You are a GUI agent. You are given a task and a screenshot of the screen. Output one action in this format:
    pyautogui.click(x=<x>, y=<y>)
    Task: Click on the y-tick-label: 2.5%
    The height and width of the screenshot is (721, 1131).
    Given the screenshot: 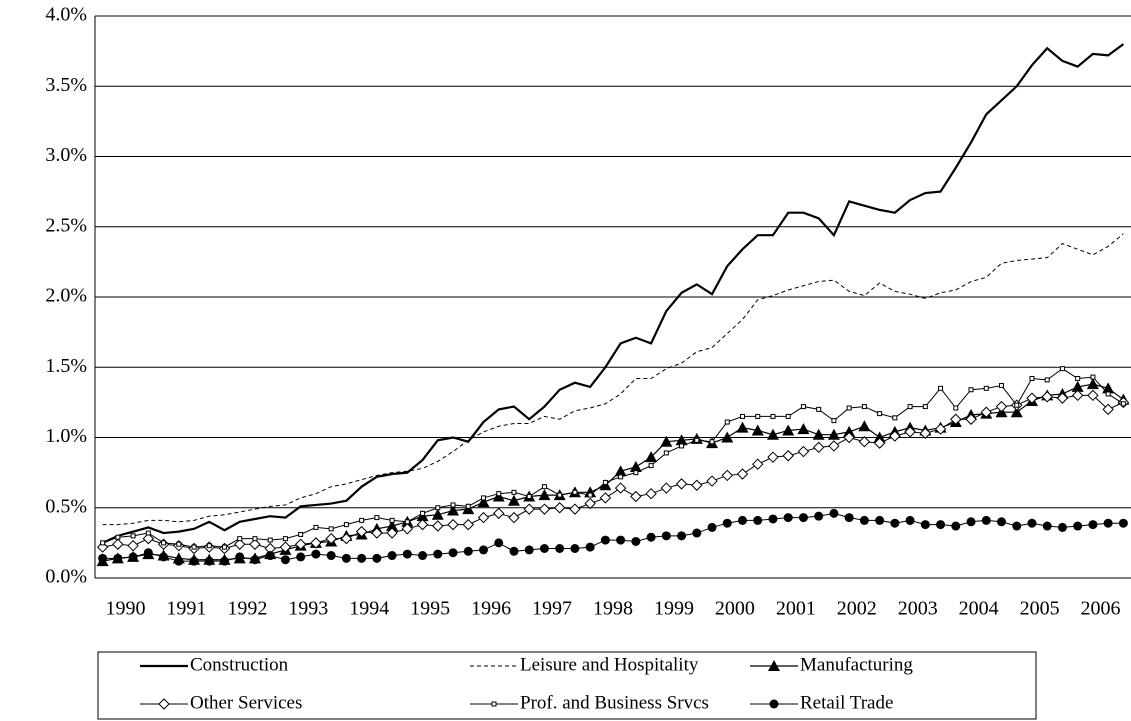 What is the action you would take?
    pyautogui.click(x=66, y=225)
    